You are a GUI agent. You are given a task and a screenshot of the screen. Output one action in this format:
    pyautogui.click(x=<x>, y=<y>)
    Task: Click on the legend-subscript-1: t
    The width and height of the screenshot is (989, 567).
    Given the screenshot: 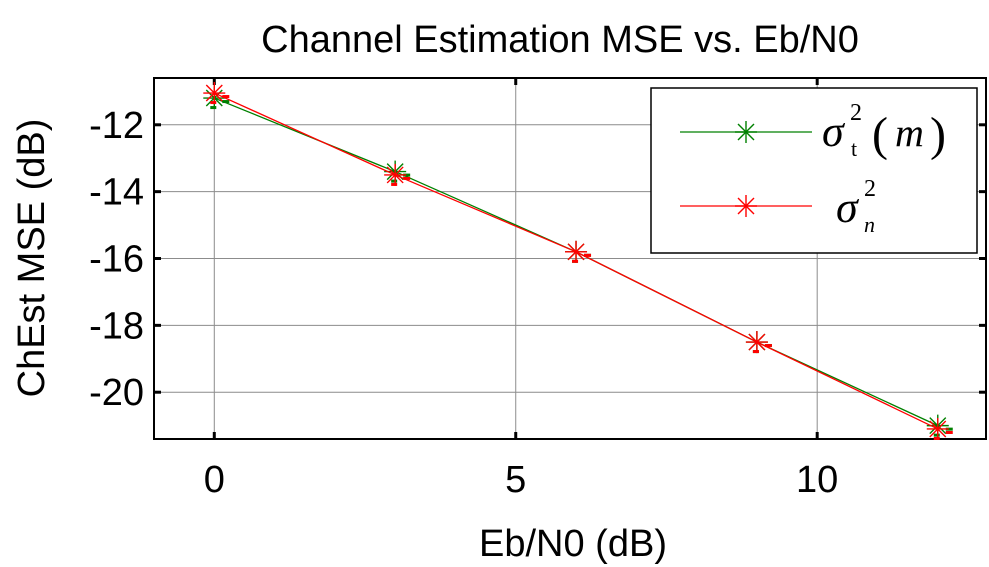 What is the action you would take?
    pyautogui.click(x=854, y=148)
    